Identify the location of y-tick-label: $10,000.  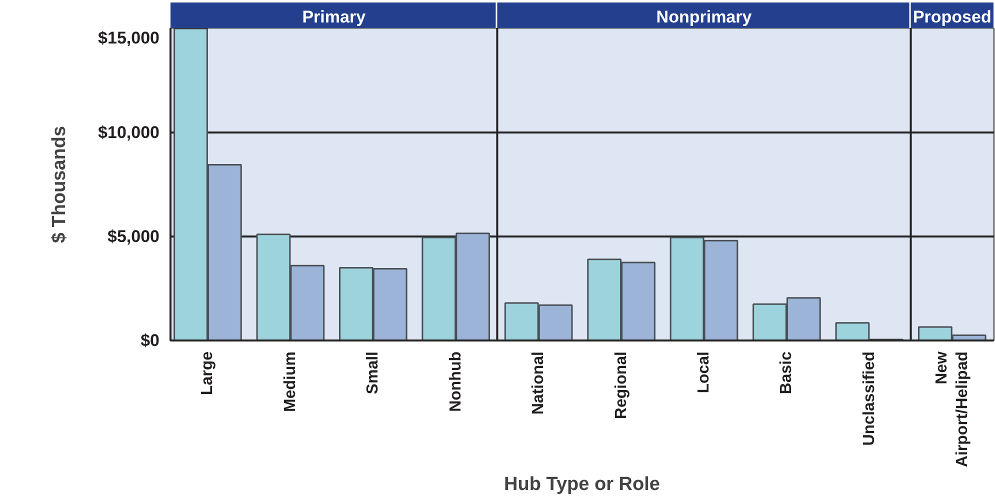
(129, 132).